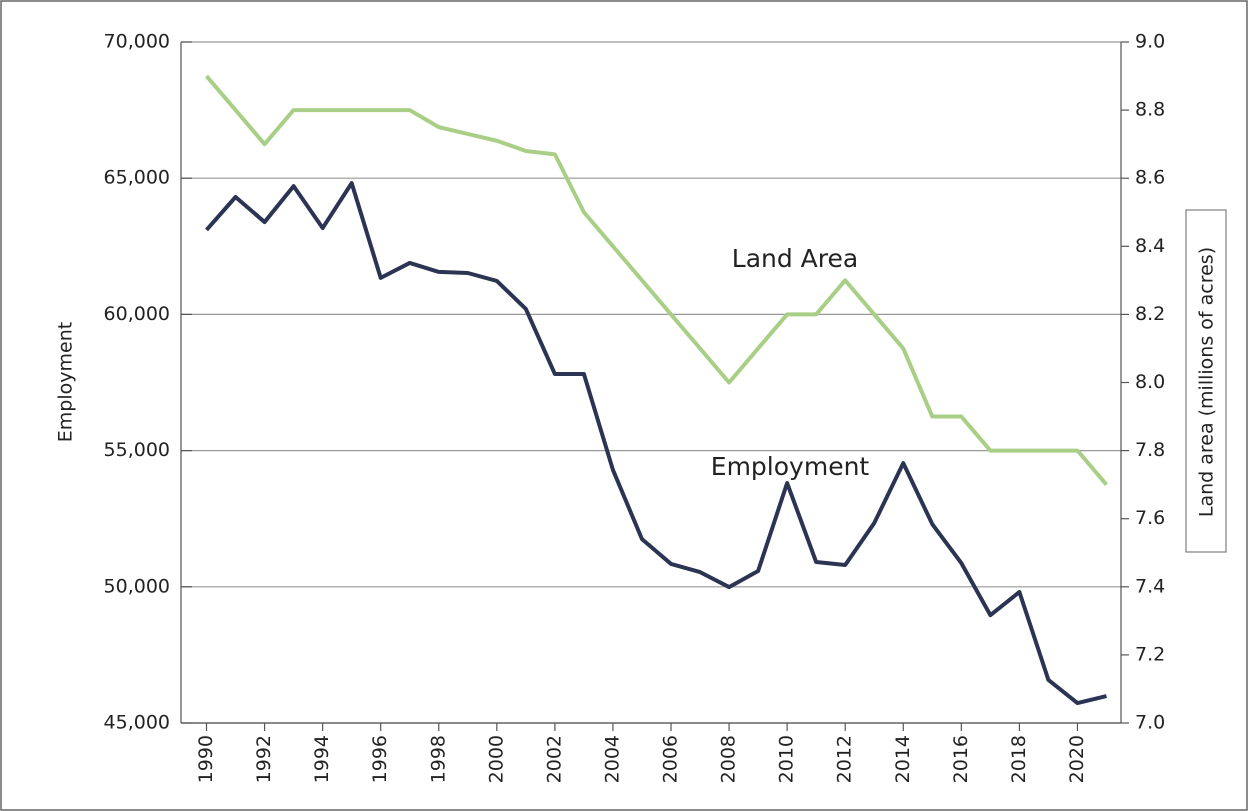  I want to click on y2-label-box, so click(1206, 381).